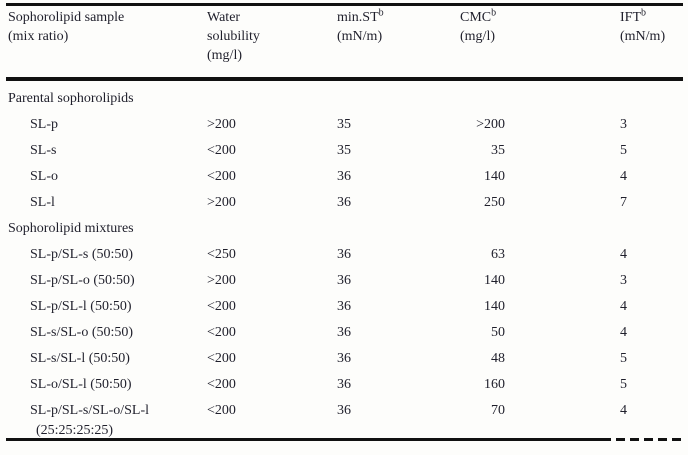  Describe the element at coordinates (66, 17) in the screenshot. I see `header-sample-line1: Sophorolipid sample` at that location.